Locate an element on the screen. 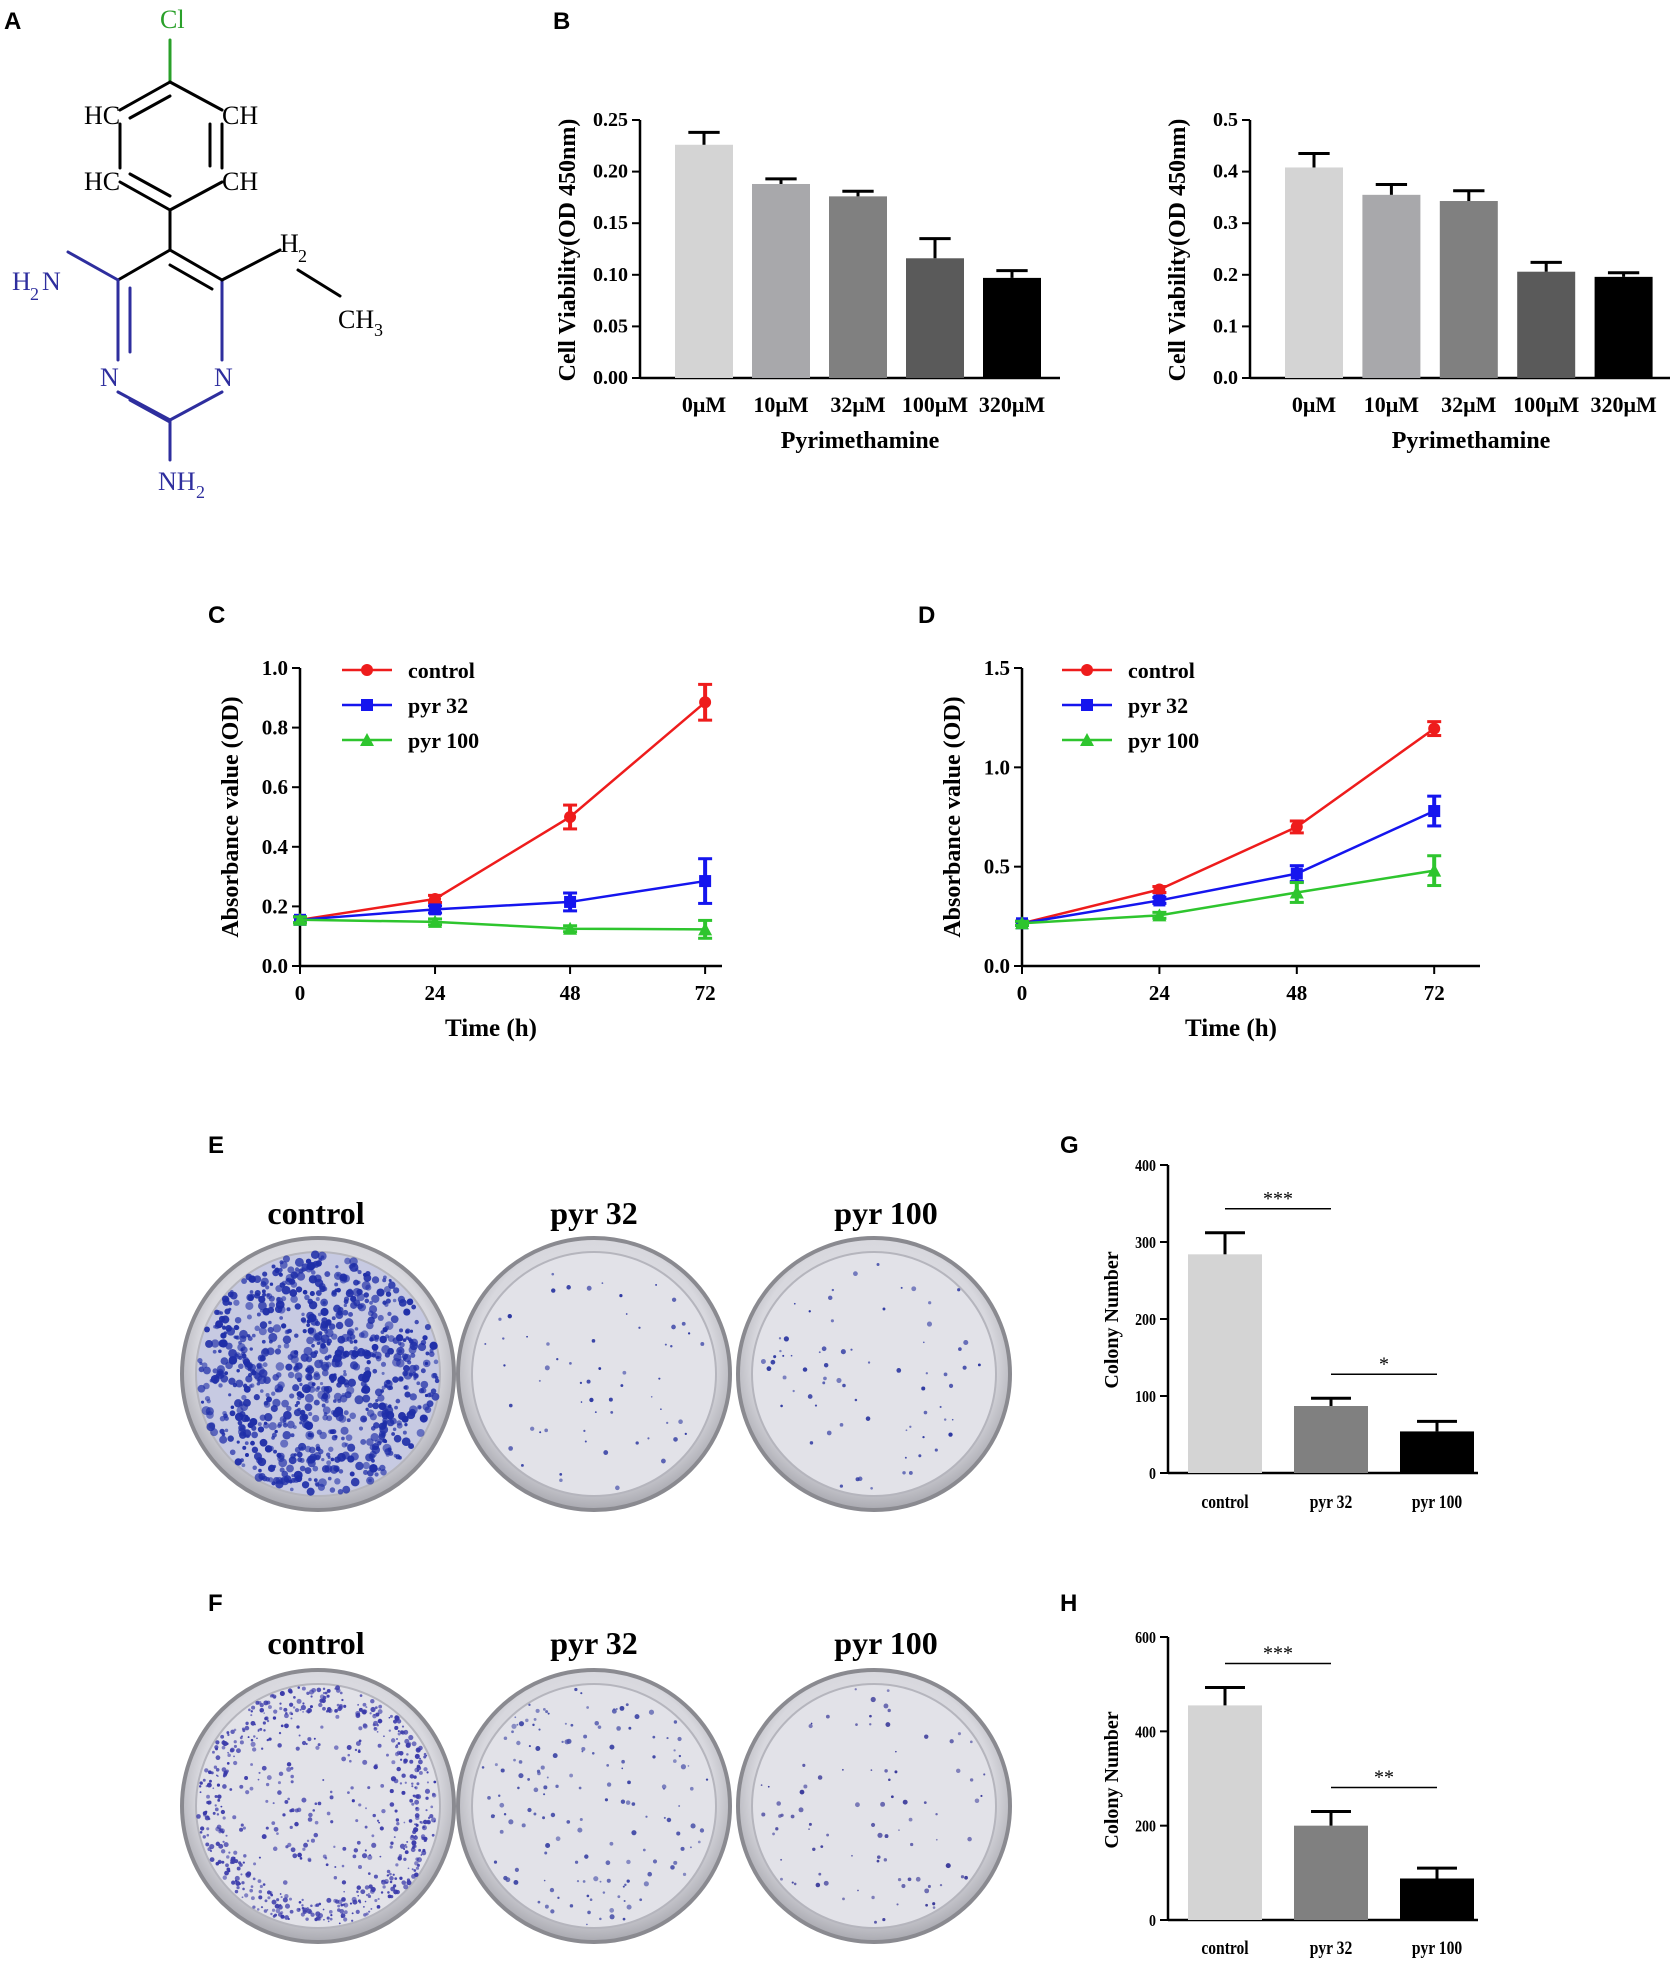 This screenshot has width=1670, height=1966. y-tick-label: 0.8 is located at coordinates (275, 728).